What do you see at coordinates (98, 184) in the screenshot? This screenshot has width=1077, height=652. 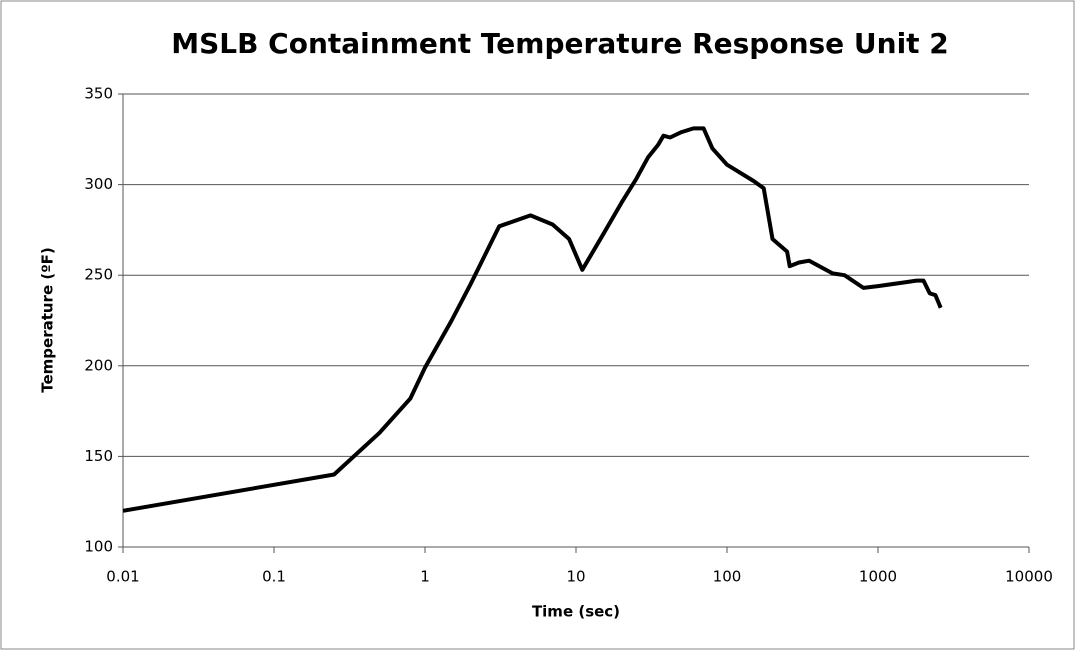 I see `y-tick-label: 300` at bounding box center [98, 184].